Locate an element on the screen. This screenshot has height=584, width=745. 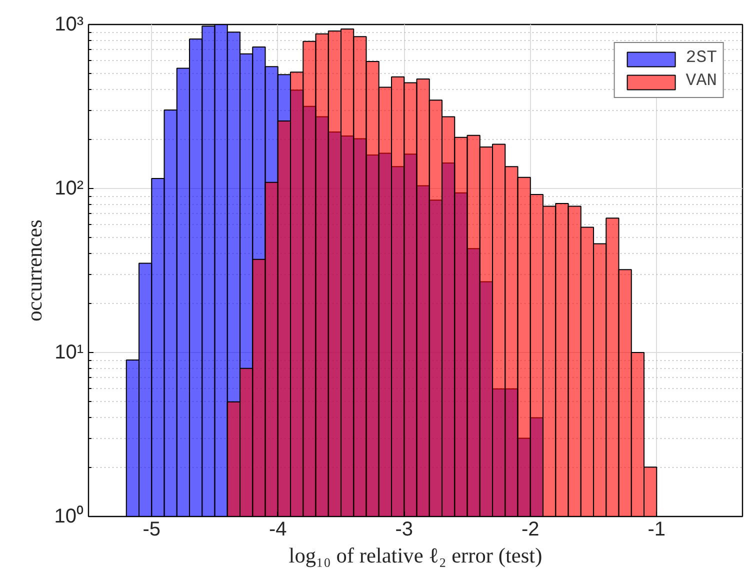
x-tick-label: -3 is located at coordinates (404, 529).